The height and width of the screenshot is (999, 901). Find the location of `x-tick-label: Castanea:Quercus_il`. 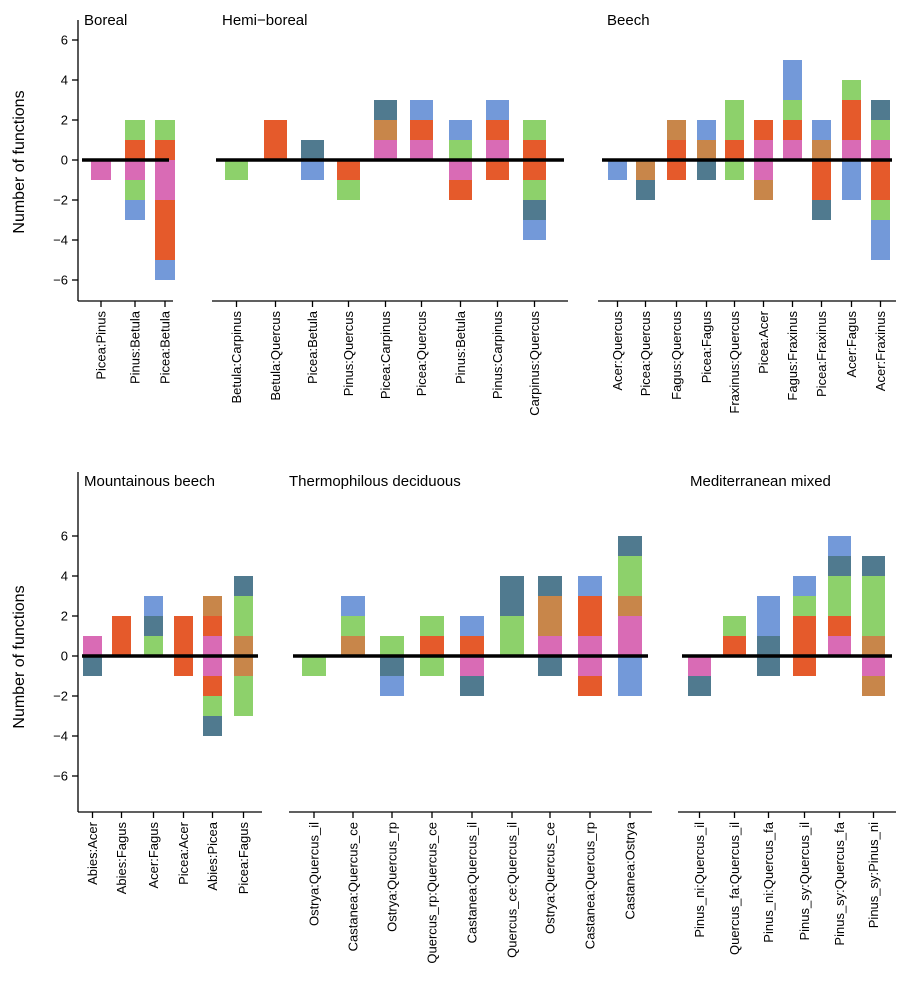

x-tick-label: Castanea:Quercus_il is located at coordinates (472, 883).